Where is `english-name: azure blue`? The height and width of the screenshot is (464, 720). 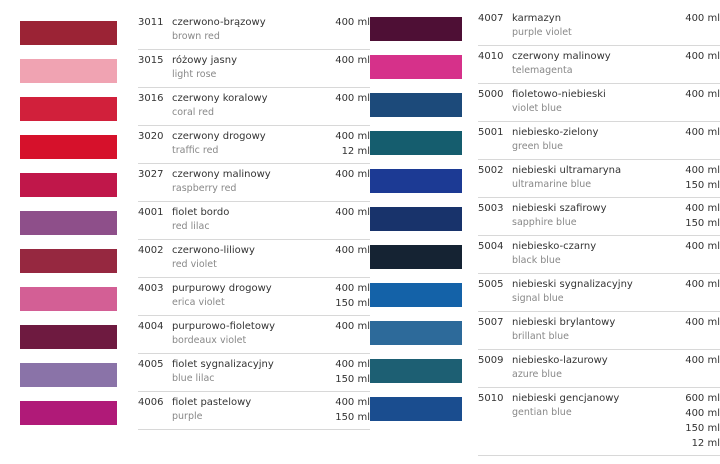 english-name: azure blue is located at coordinates (537, 374).